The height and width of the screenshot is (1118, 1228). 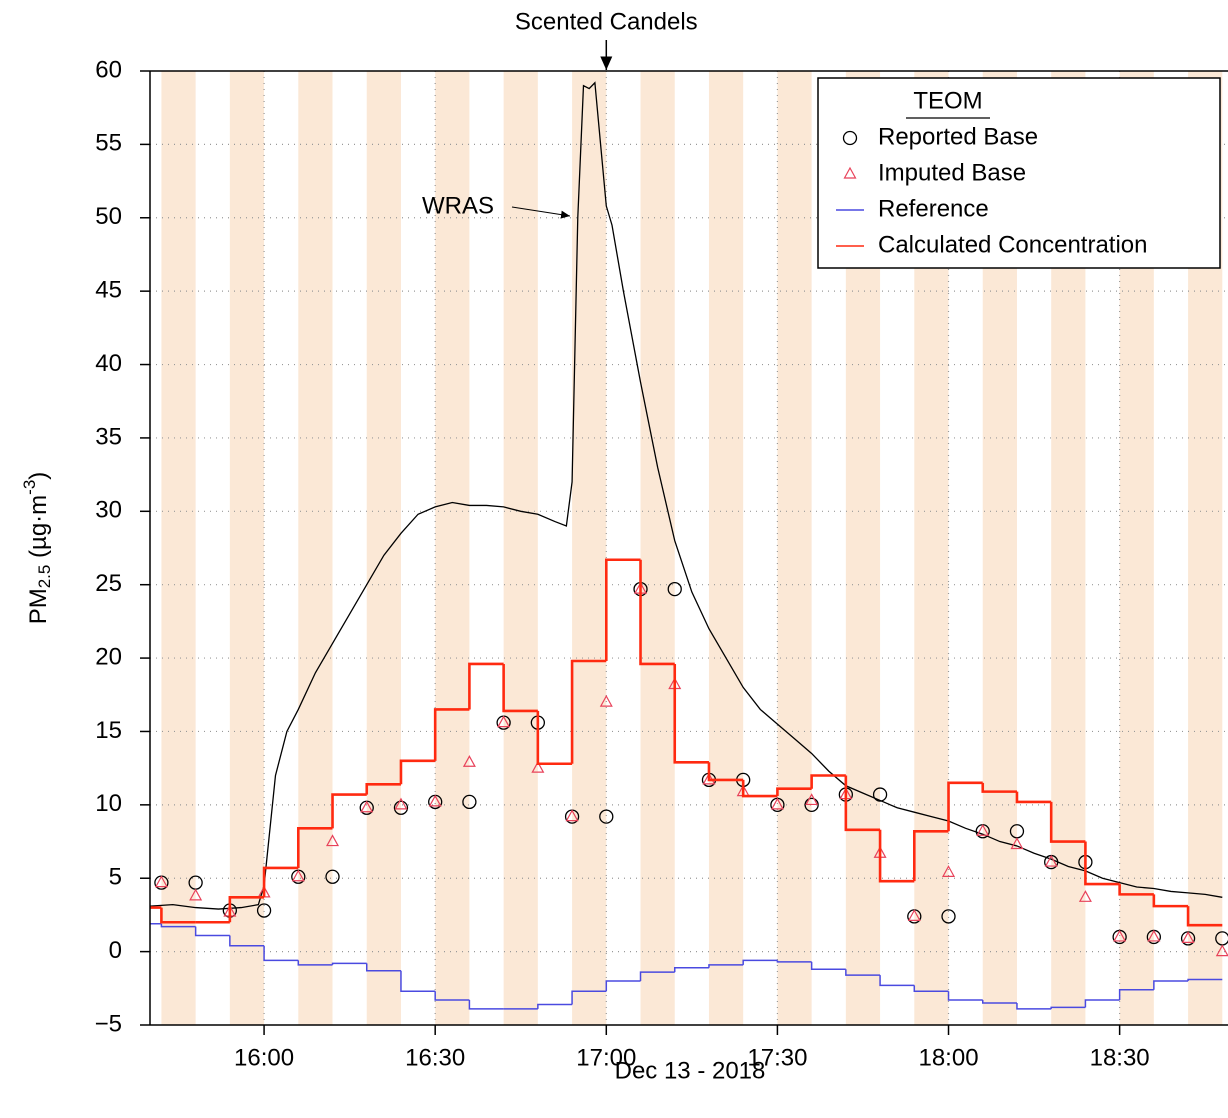 I want to click on y-tick-label: −5, so click(x=108, y=1023).